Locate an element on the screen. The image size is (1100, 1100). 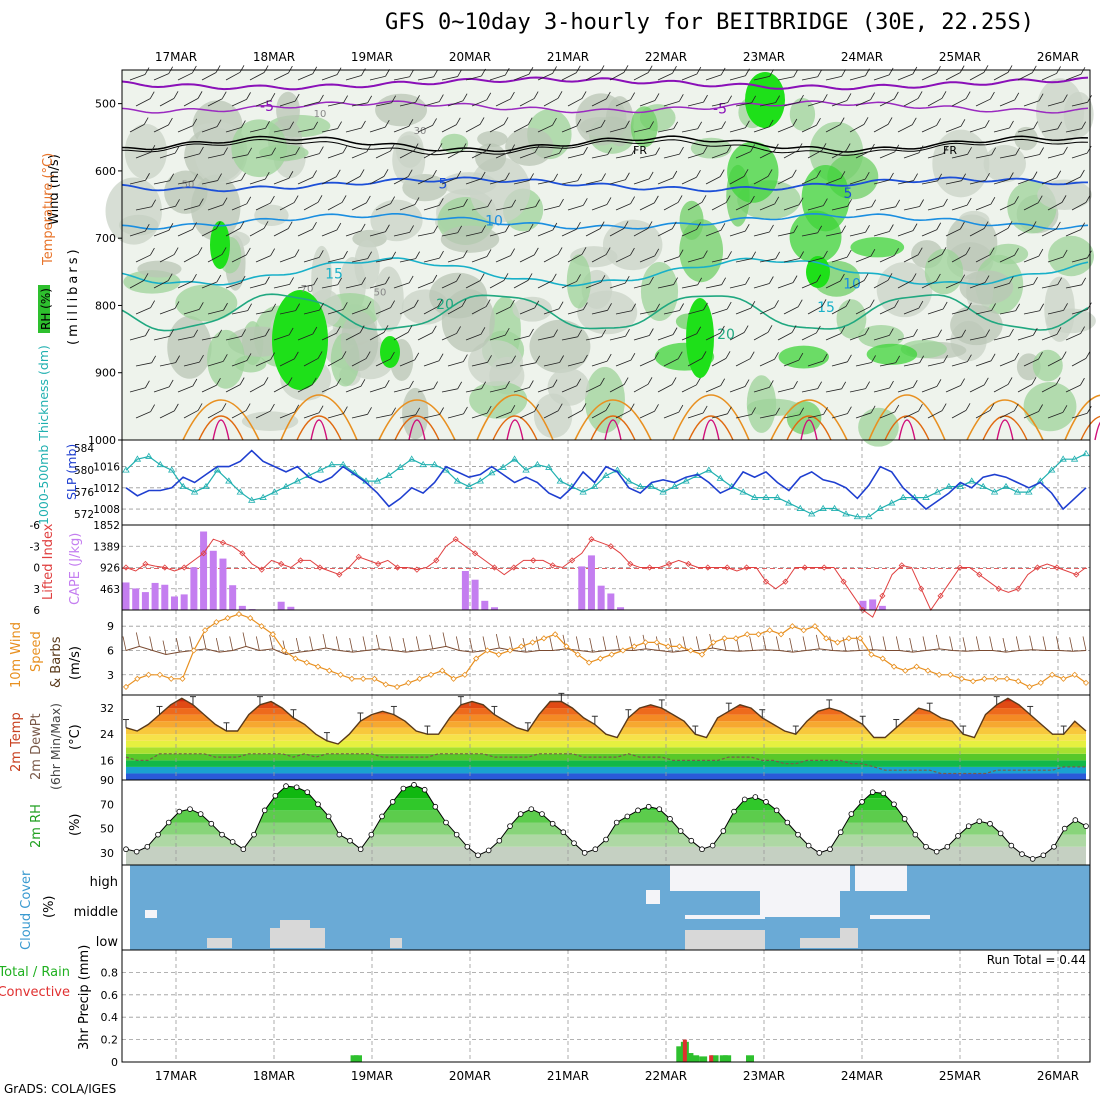
date-label-top: 22MAR is located at coordinates (666, 57).